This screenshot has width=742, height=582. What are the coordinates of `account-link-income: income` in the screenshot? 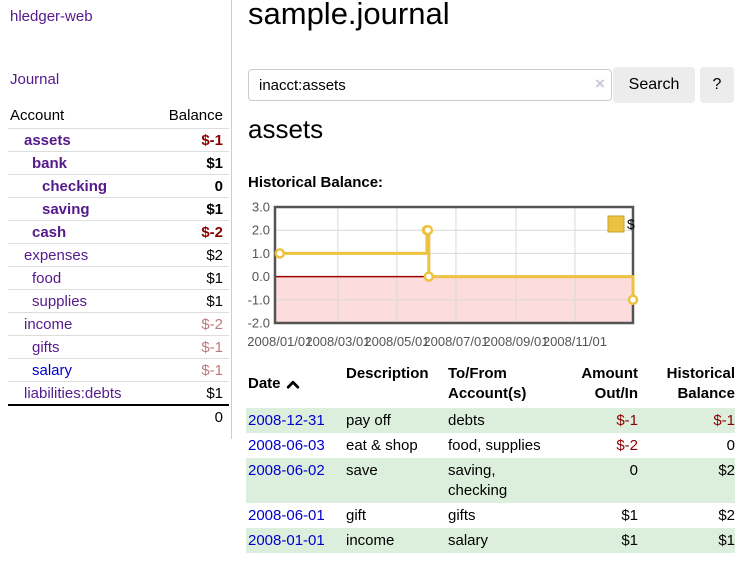 It's located at (48, 324).